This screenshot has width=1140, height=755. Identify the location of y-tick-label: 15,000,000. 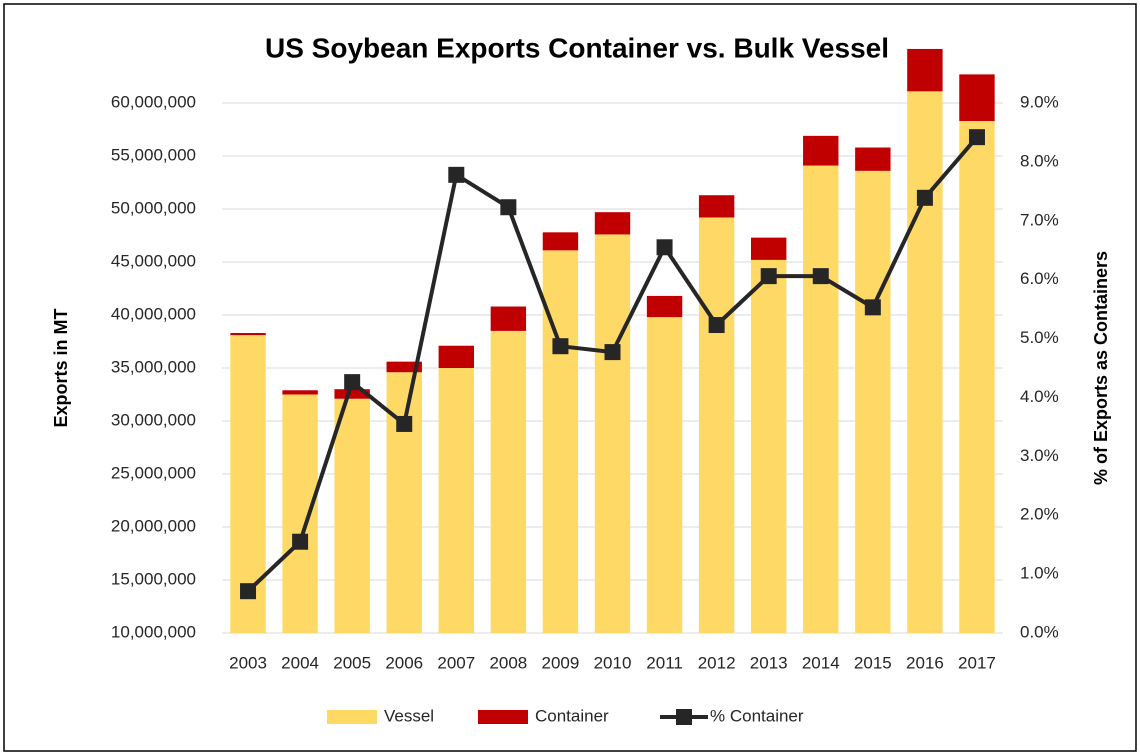
(153, 578).